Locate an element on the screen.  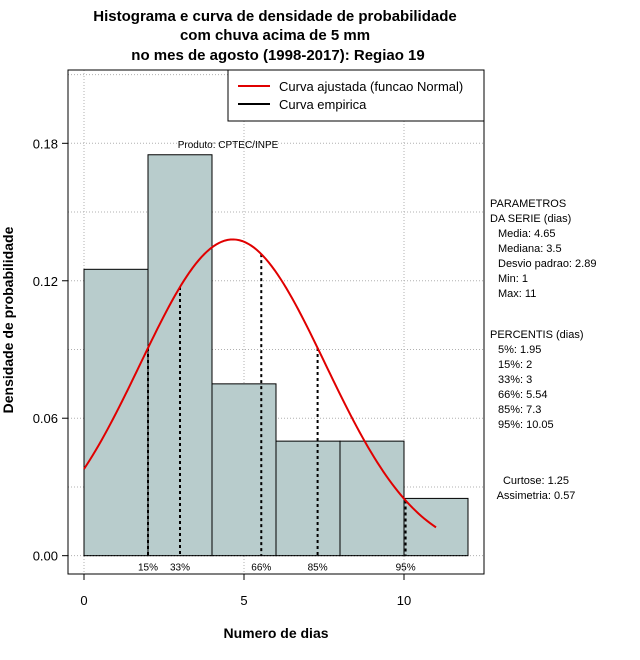
x-axis-label: Numero de dias is located at coordinates (275, 633).